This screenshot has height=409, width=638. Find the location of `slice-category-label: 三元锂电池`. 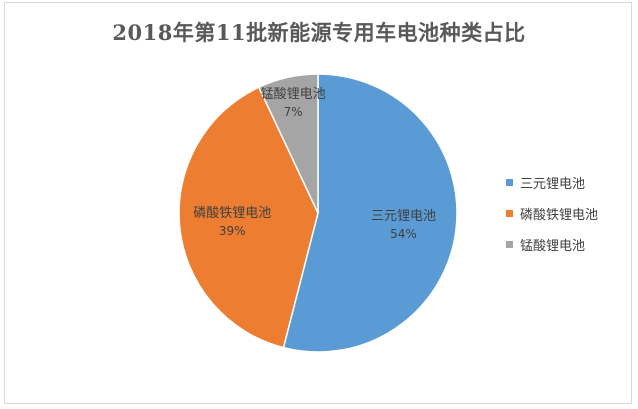

slice-category-label: 三元锂电池 is located at coordinates (403, 216).